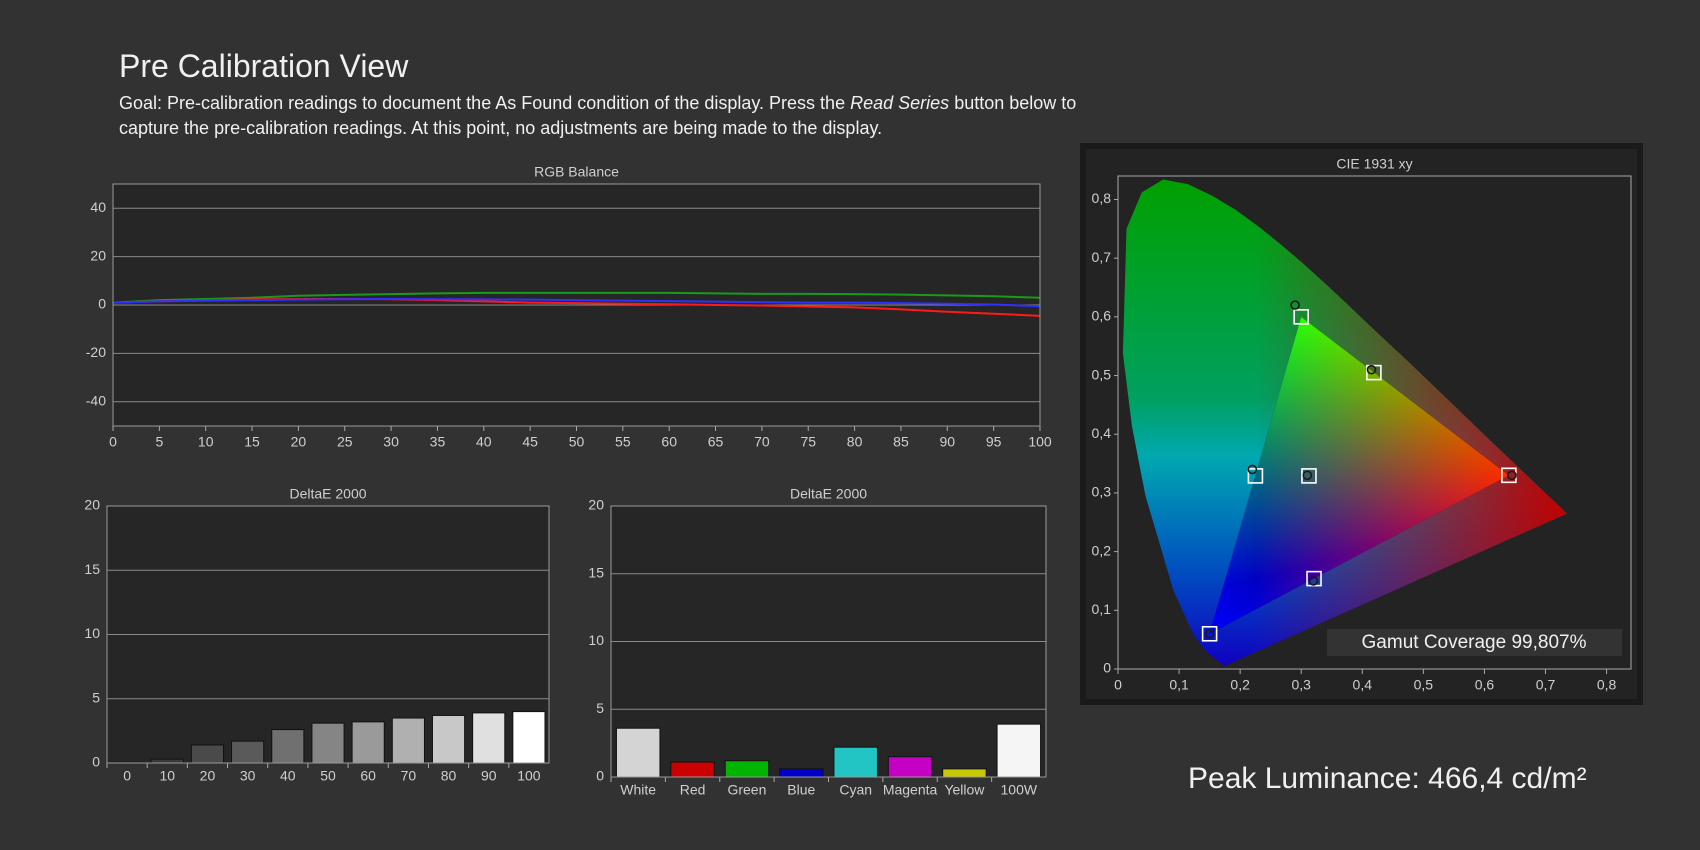 This screenshot has width=1700, height=850. What do you see at coordinates (264, 66) in the screenshot?
I see `page-title: Pre Calibration View` at bounding box center [264, 66].